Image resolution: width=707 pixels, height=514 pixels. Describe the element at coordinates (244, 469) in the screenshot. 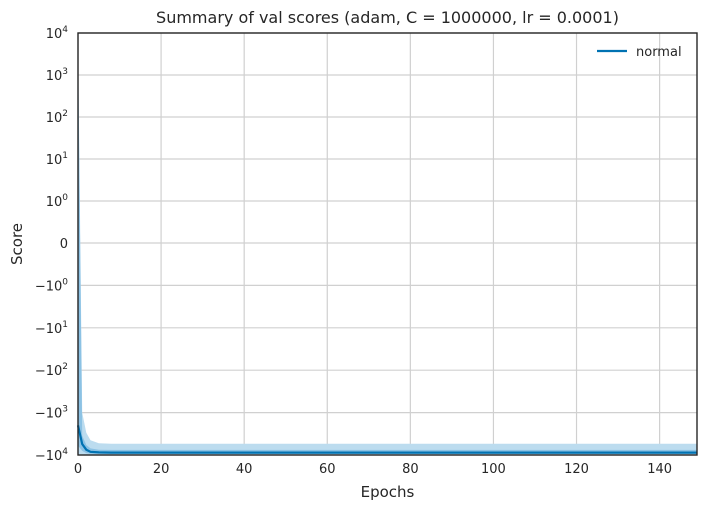

I see `x-tick-label: 40` at that location.